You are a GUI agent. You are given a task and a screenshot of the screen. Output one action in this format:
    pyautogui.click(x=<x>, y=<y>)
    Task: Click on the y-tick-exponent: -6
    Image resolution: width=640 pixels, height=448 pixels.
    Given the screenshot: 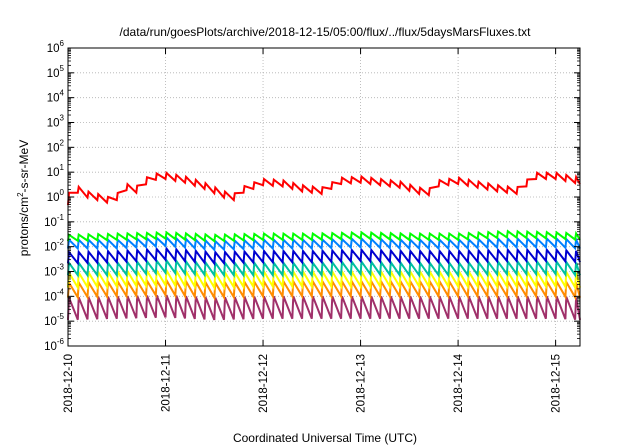 What is the action you would take?
    pyautogui.click(x=61, y=341)
    